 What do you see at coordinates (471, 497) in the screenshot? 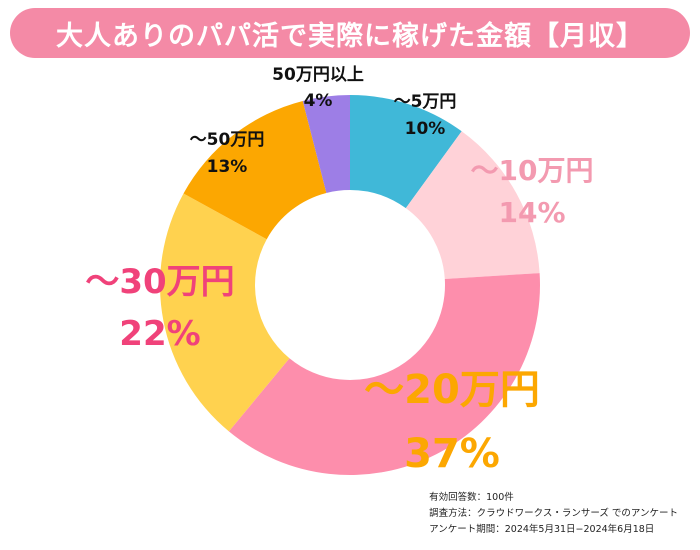
I see `footnote-respondents: 有効回答数：100件` at bounding box center [471, 497].